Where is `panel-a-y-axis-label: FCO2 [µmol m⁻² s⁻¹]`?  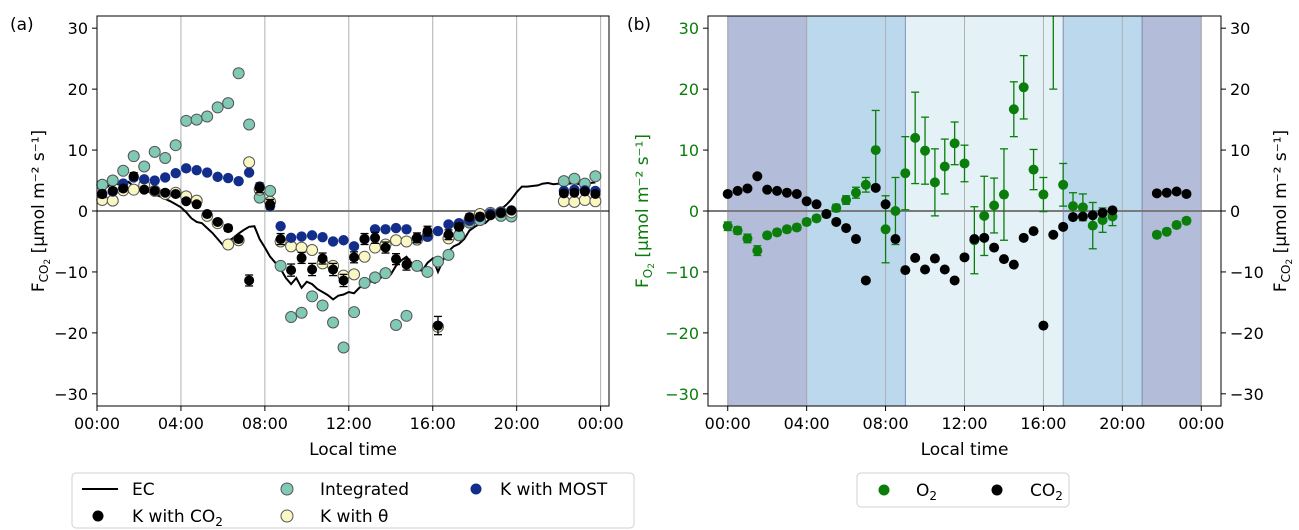 panel-a-y-axis-label: FCO2 [µmol m⁻² s⁻¹] is located at coordinates (41, 211).